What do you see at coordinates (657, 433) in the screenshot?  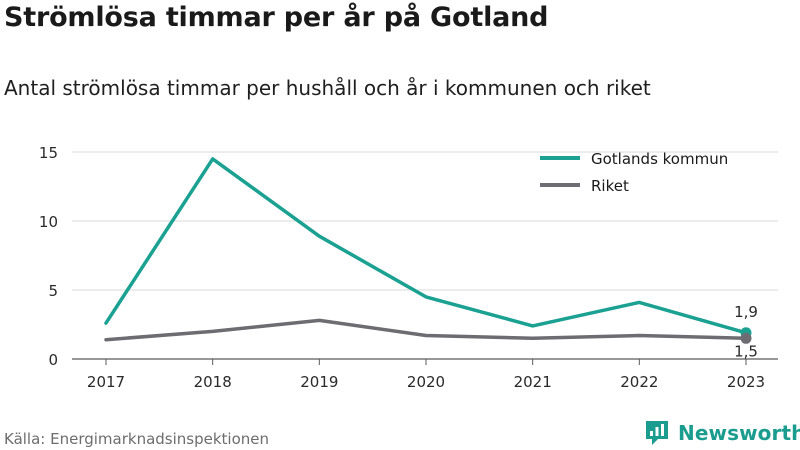 I see `newsworthy-logo-icon` at bounding box center [657, 433].